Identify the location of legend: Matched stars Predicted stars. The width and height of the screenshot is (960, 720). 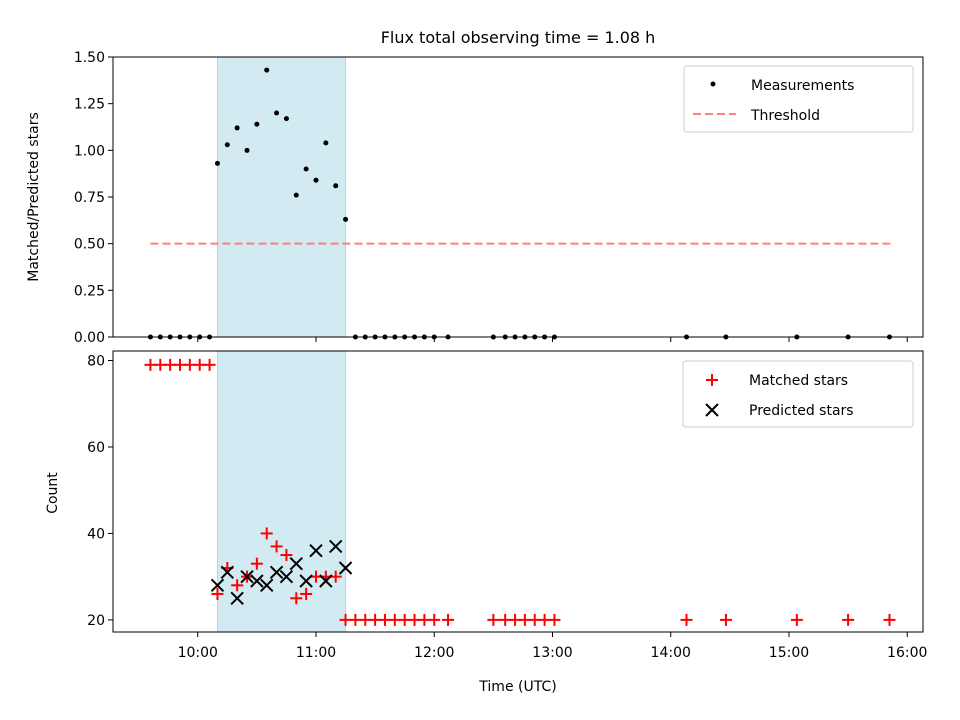
(798, 394).